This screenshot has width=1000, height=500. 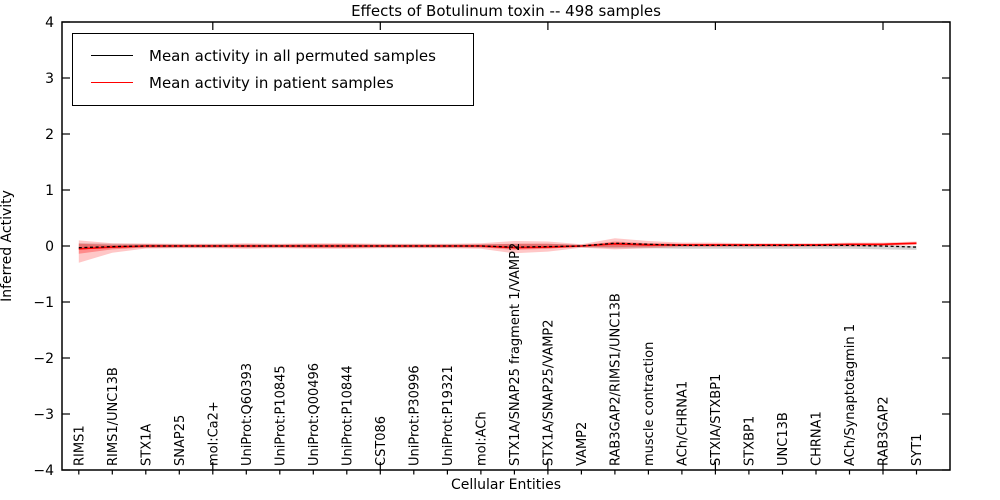 What do you see at coordinates (582, 444) in the screenshot?
I see `x-category-label: VAMP2` at bounding box center [582, 444].